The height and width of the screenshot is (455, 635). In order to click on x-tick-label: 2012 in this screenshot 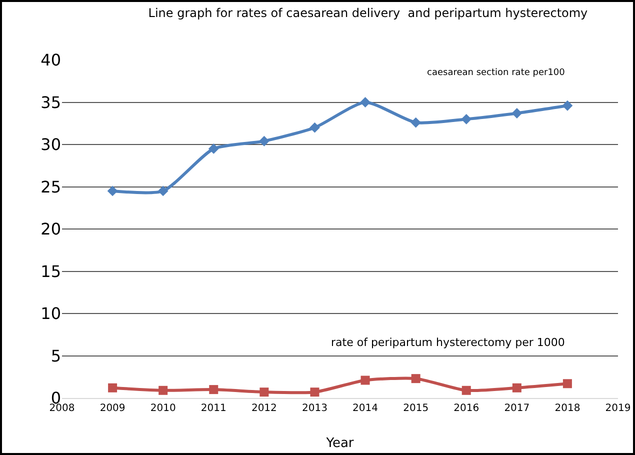, I will do `click(264, 408)`.